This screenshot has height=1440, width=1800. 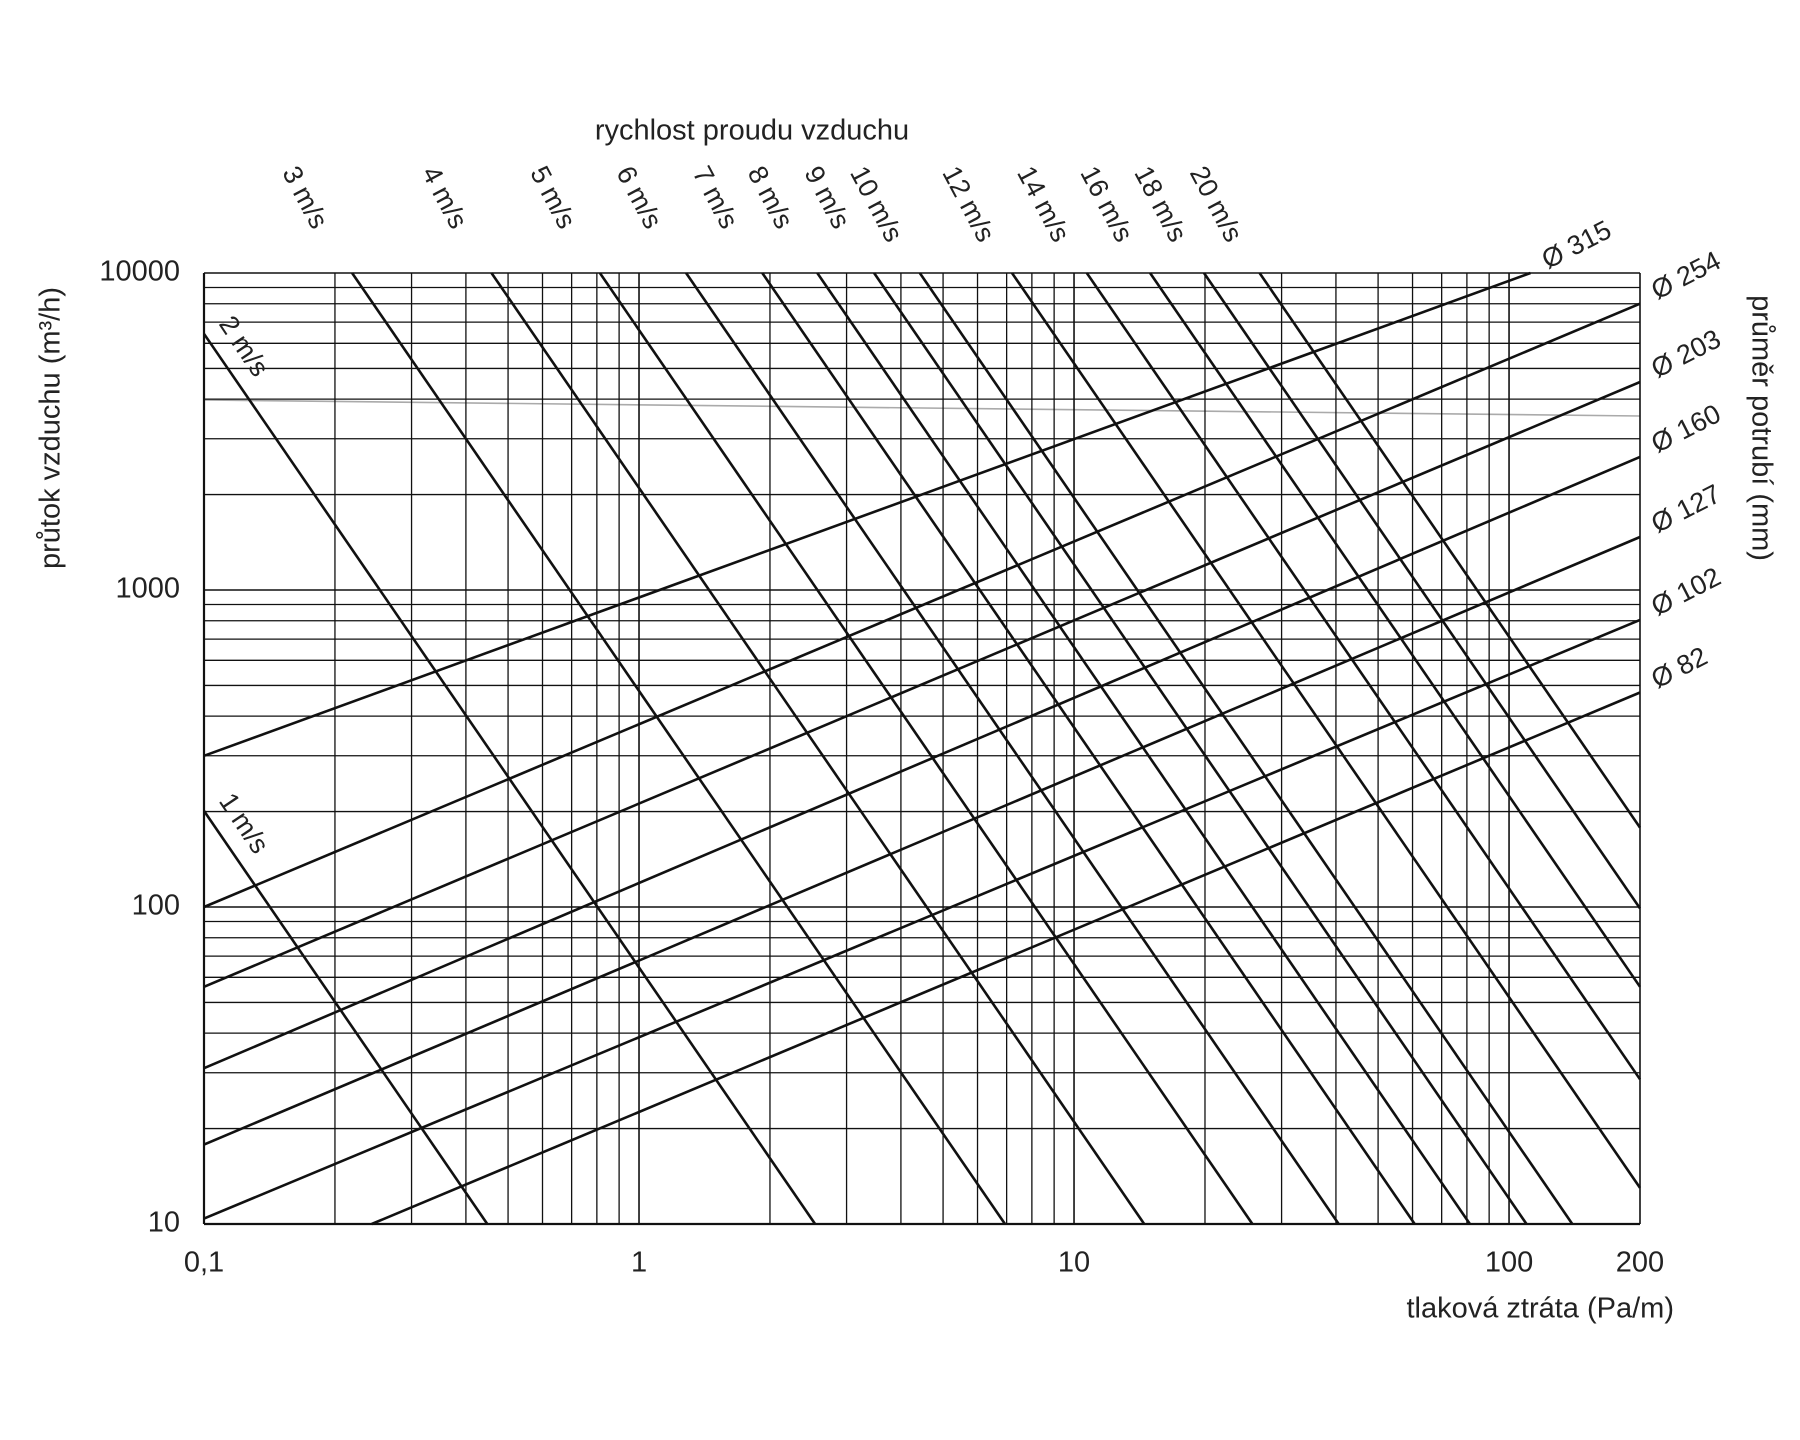 What do you see at coordinates (1540, 1309) in the screenshot?
I see `x-axis-label: tlaková ztráta (Pa/m)` at bounding box center [1540, 1309].